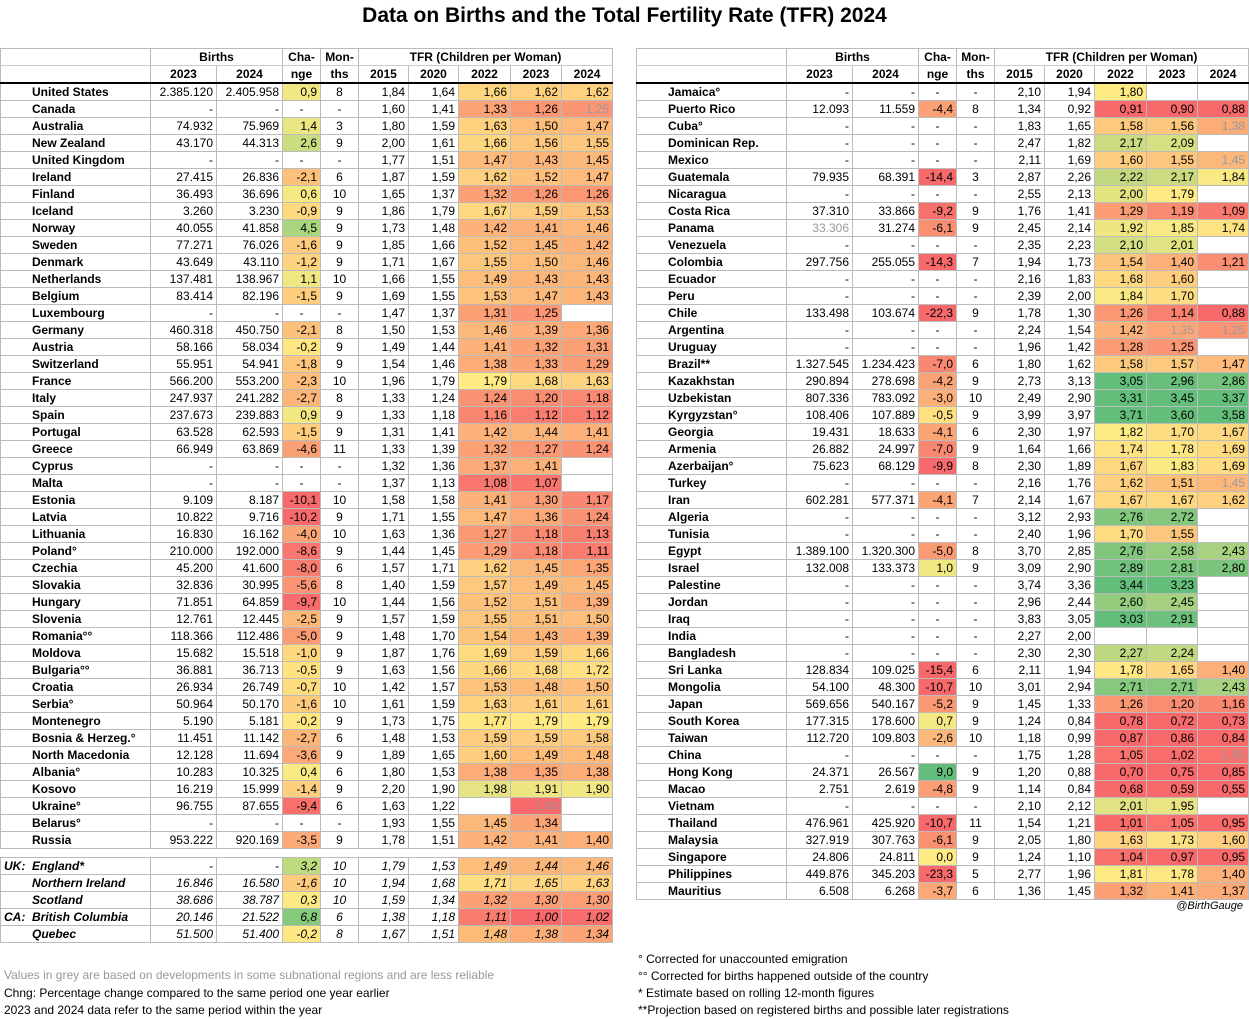 The height and width of the screenshot is (1019, 1249). I want to click on tfr-2023-cell: 1,20, so click(1172, 704).